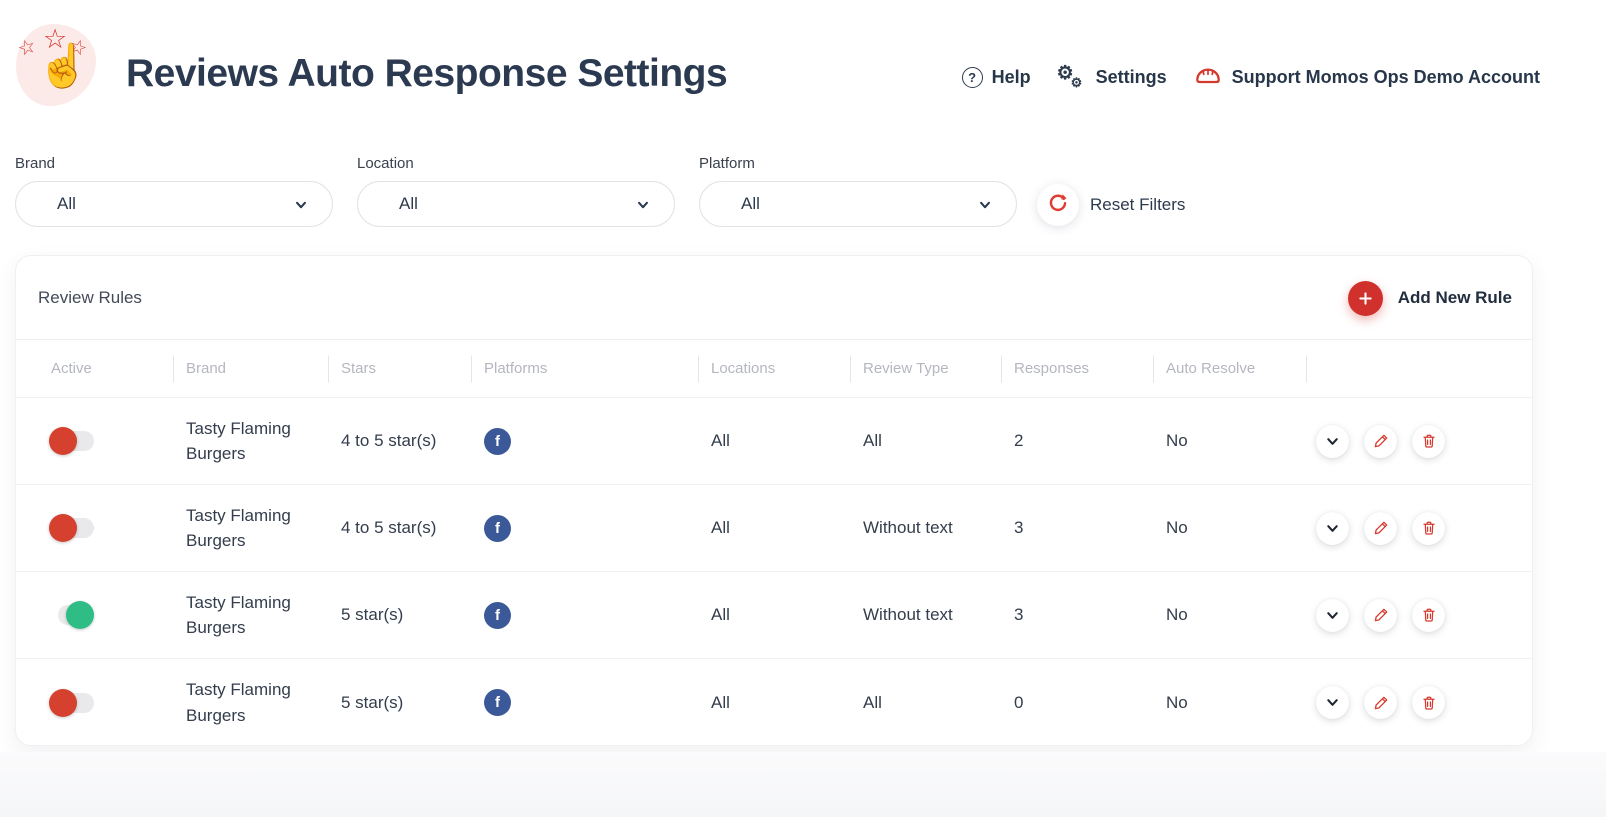 The width and height of the screenshot is (1606, 817). What do you see at coordinates (35, 163) in the screenshot?
I see `brand-filter-label: Brand` at bounding box center [35, 163].